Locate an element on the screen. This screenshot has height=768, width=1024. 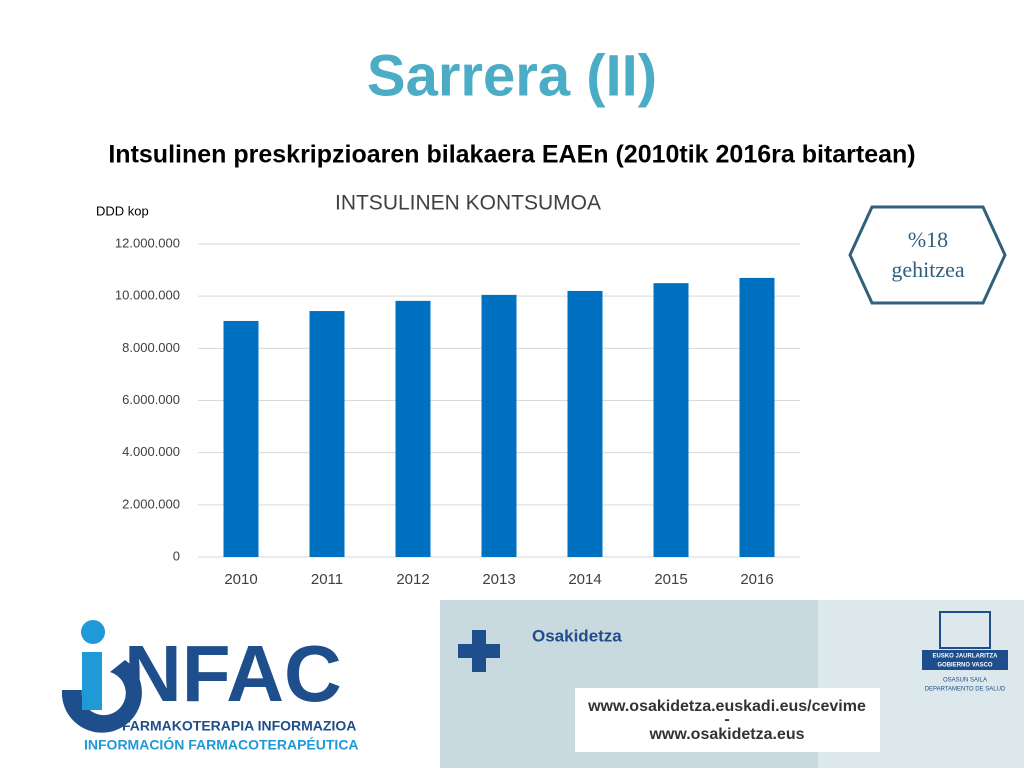
x-tick-label: 2015 is located at coordinates (670, 579).